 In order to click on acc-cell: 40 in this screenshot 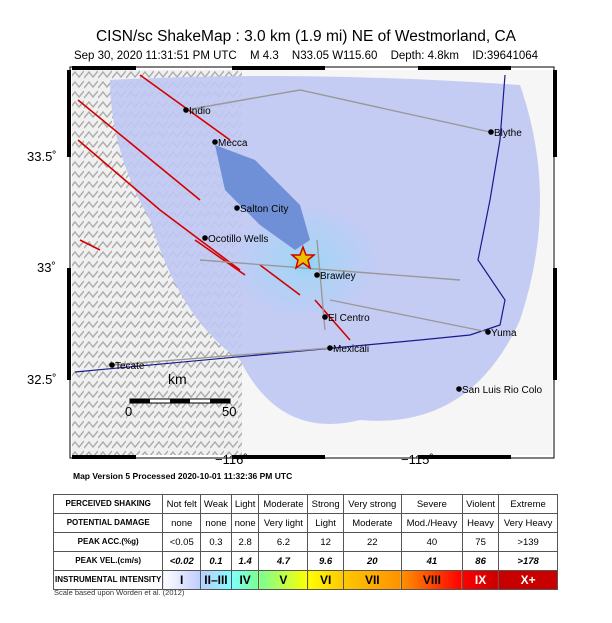, I will do `click(431, 542)`.